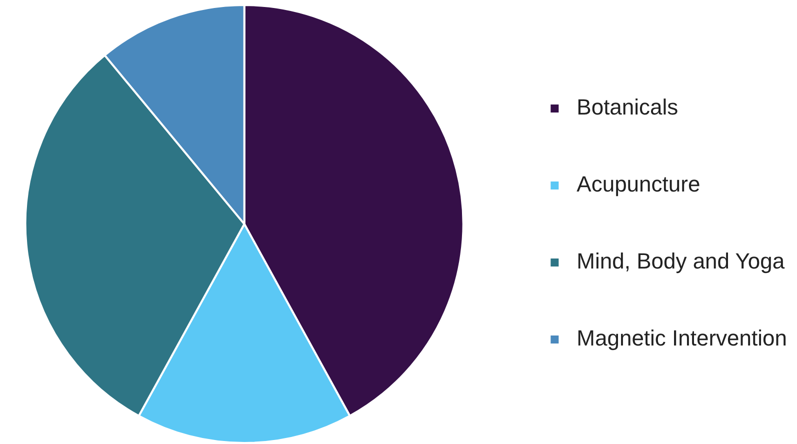 The height and width of the screenshot is (444, 797). What do you see at coordinates (638, 184) in the screenshot?
I see `legend-label: Acupuncture` at bounding box center [638, 184].